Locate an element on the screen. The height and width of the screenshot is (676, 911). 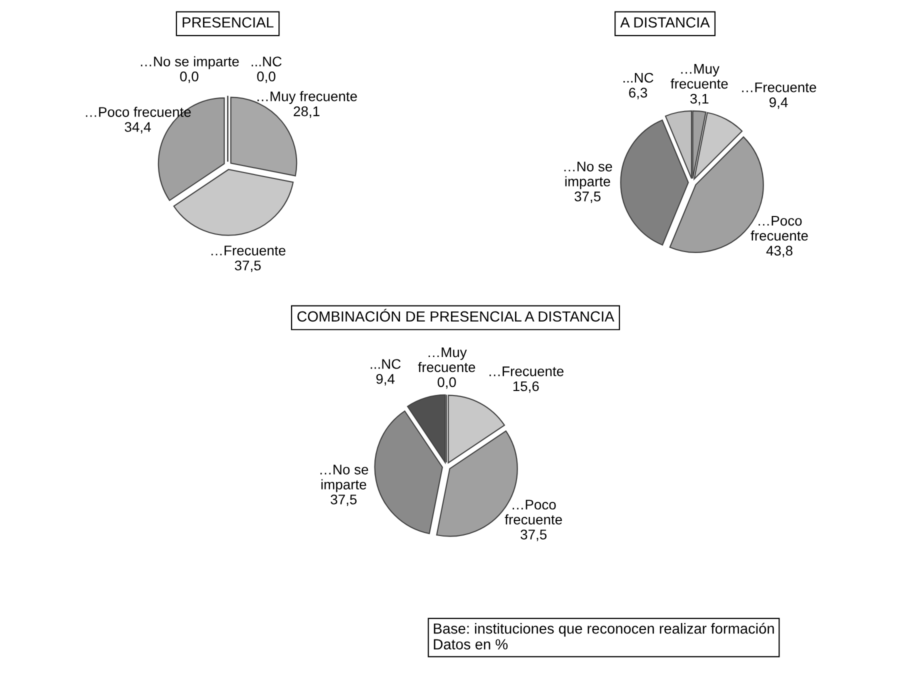
data-label: 6,3 is located at coordinates (638, 94).